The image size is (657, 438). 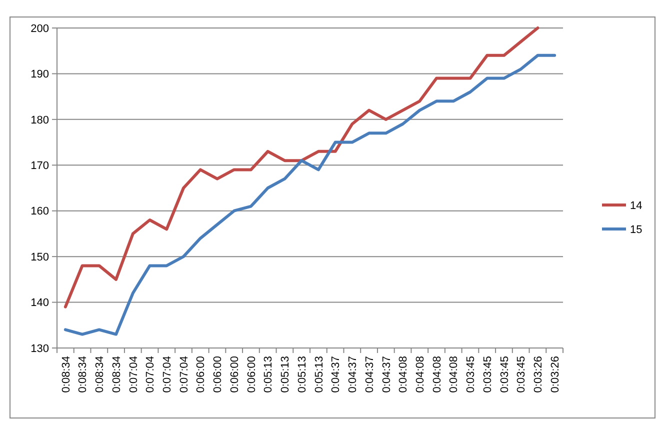 I want to click on y-tick-label: 200, so click(x=39, y=28).